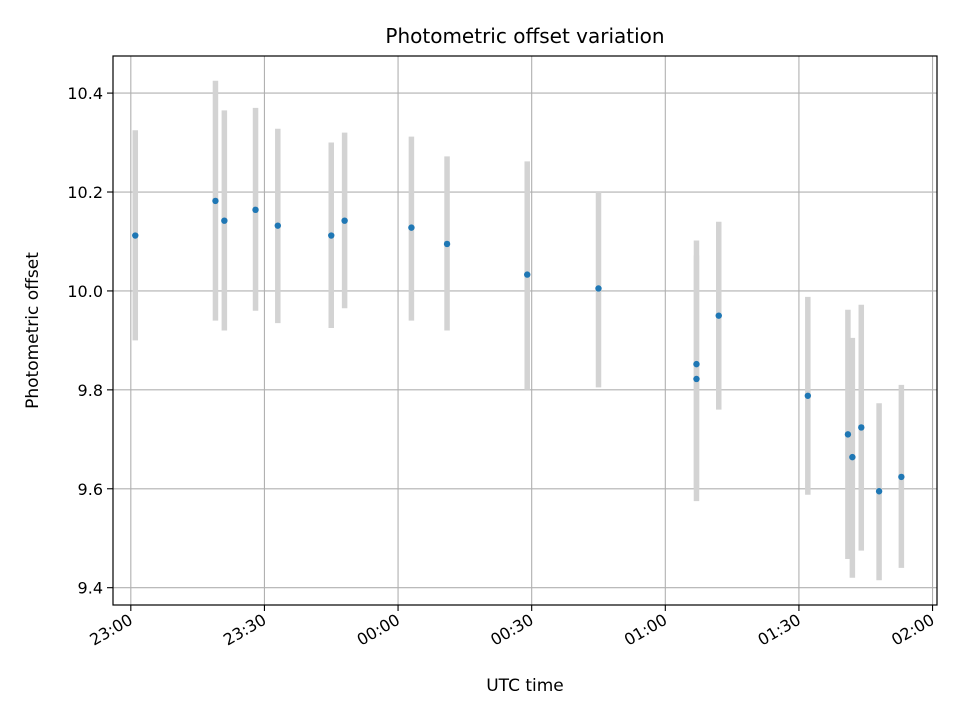 Image resolution: width=960 pixels, height=720 pixels. What do you see at coordinates (524, 36) in the screenshot?
I see `chart-title: Photometric offset variation` at bounding box center [524, 36].